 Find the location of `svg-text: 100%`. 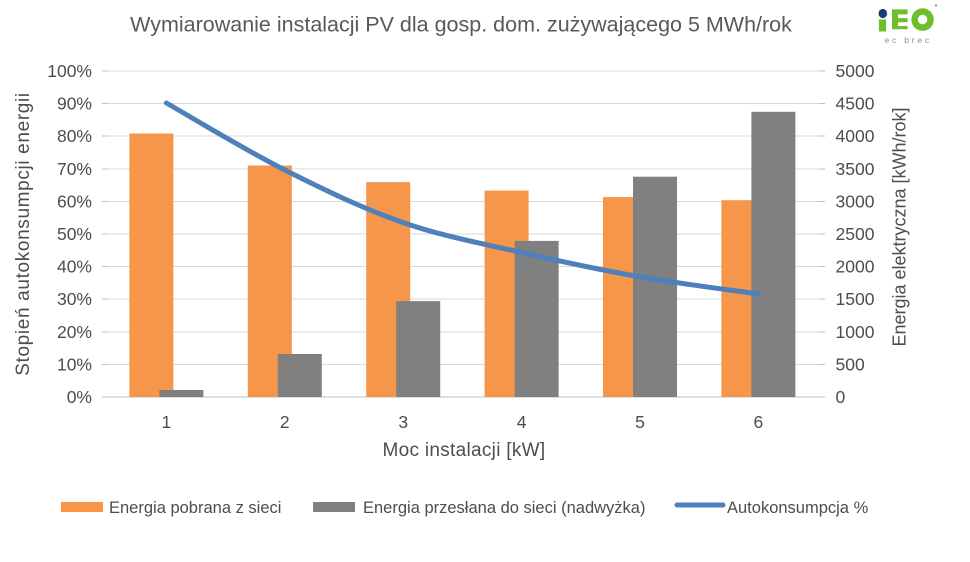

svg-text: 100% is located at coordinates (69, 71).